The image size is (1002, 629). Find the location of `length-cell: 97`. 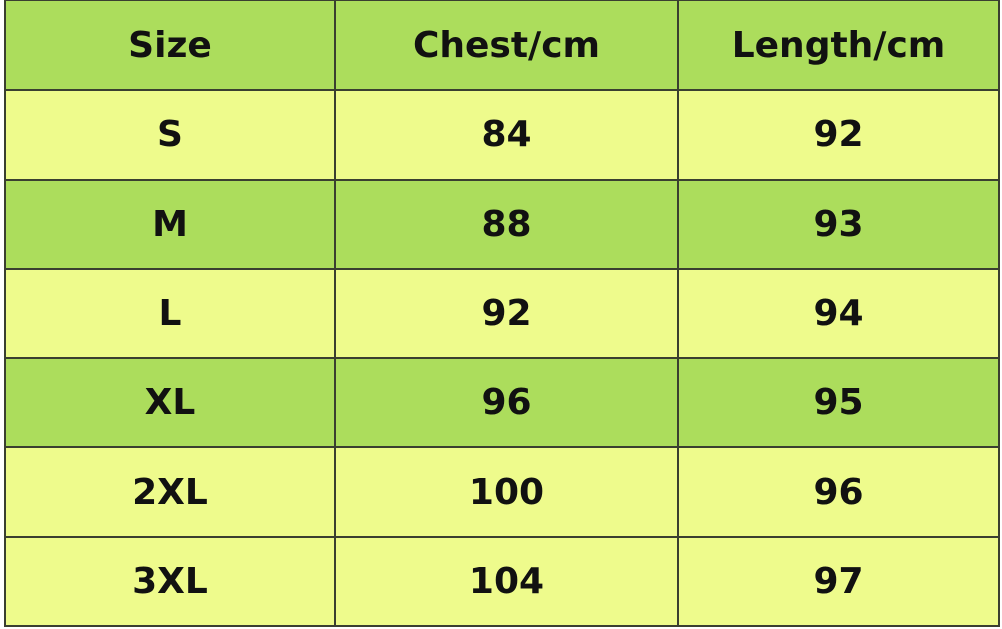

length-cell: 97 is located at coordinates (838, 581).